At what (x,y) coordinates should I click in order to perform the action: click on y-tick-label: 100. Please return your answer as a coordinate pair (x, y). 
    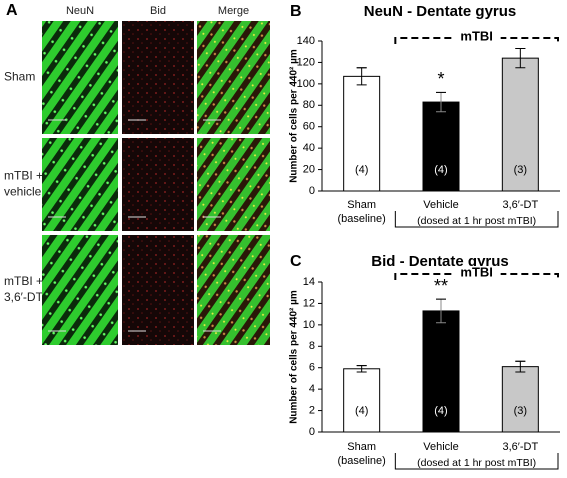
    Looking at the image, I should click on (306, 84).